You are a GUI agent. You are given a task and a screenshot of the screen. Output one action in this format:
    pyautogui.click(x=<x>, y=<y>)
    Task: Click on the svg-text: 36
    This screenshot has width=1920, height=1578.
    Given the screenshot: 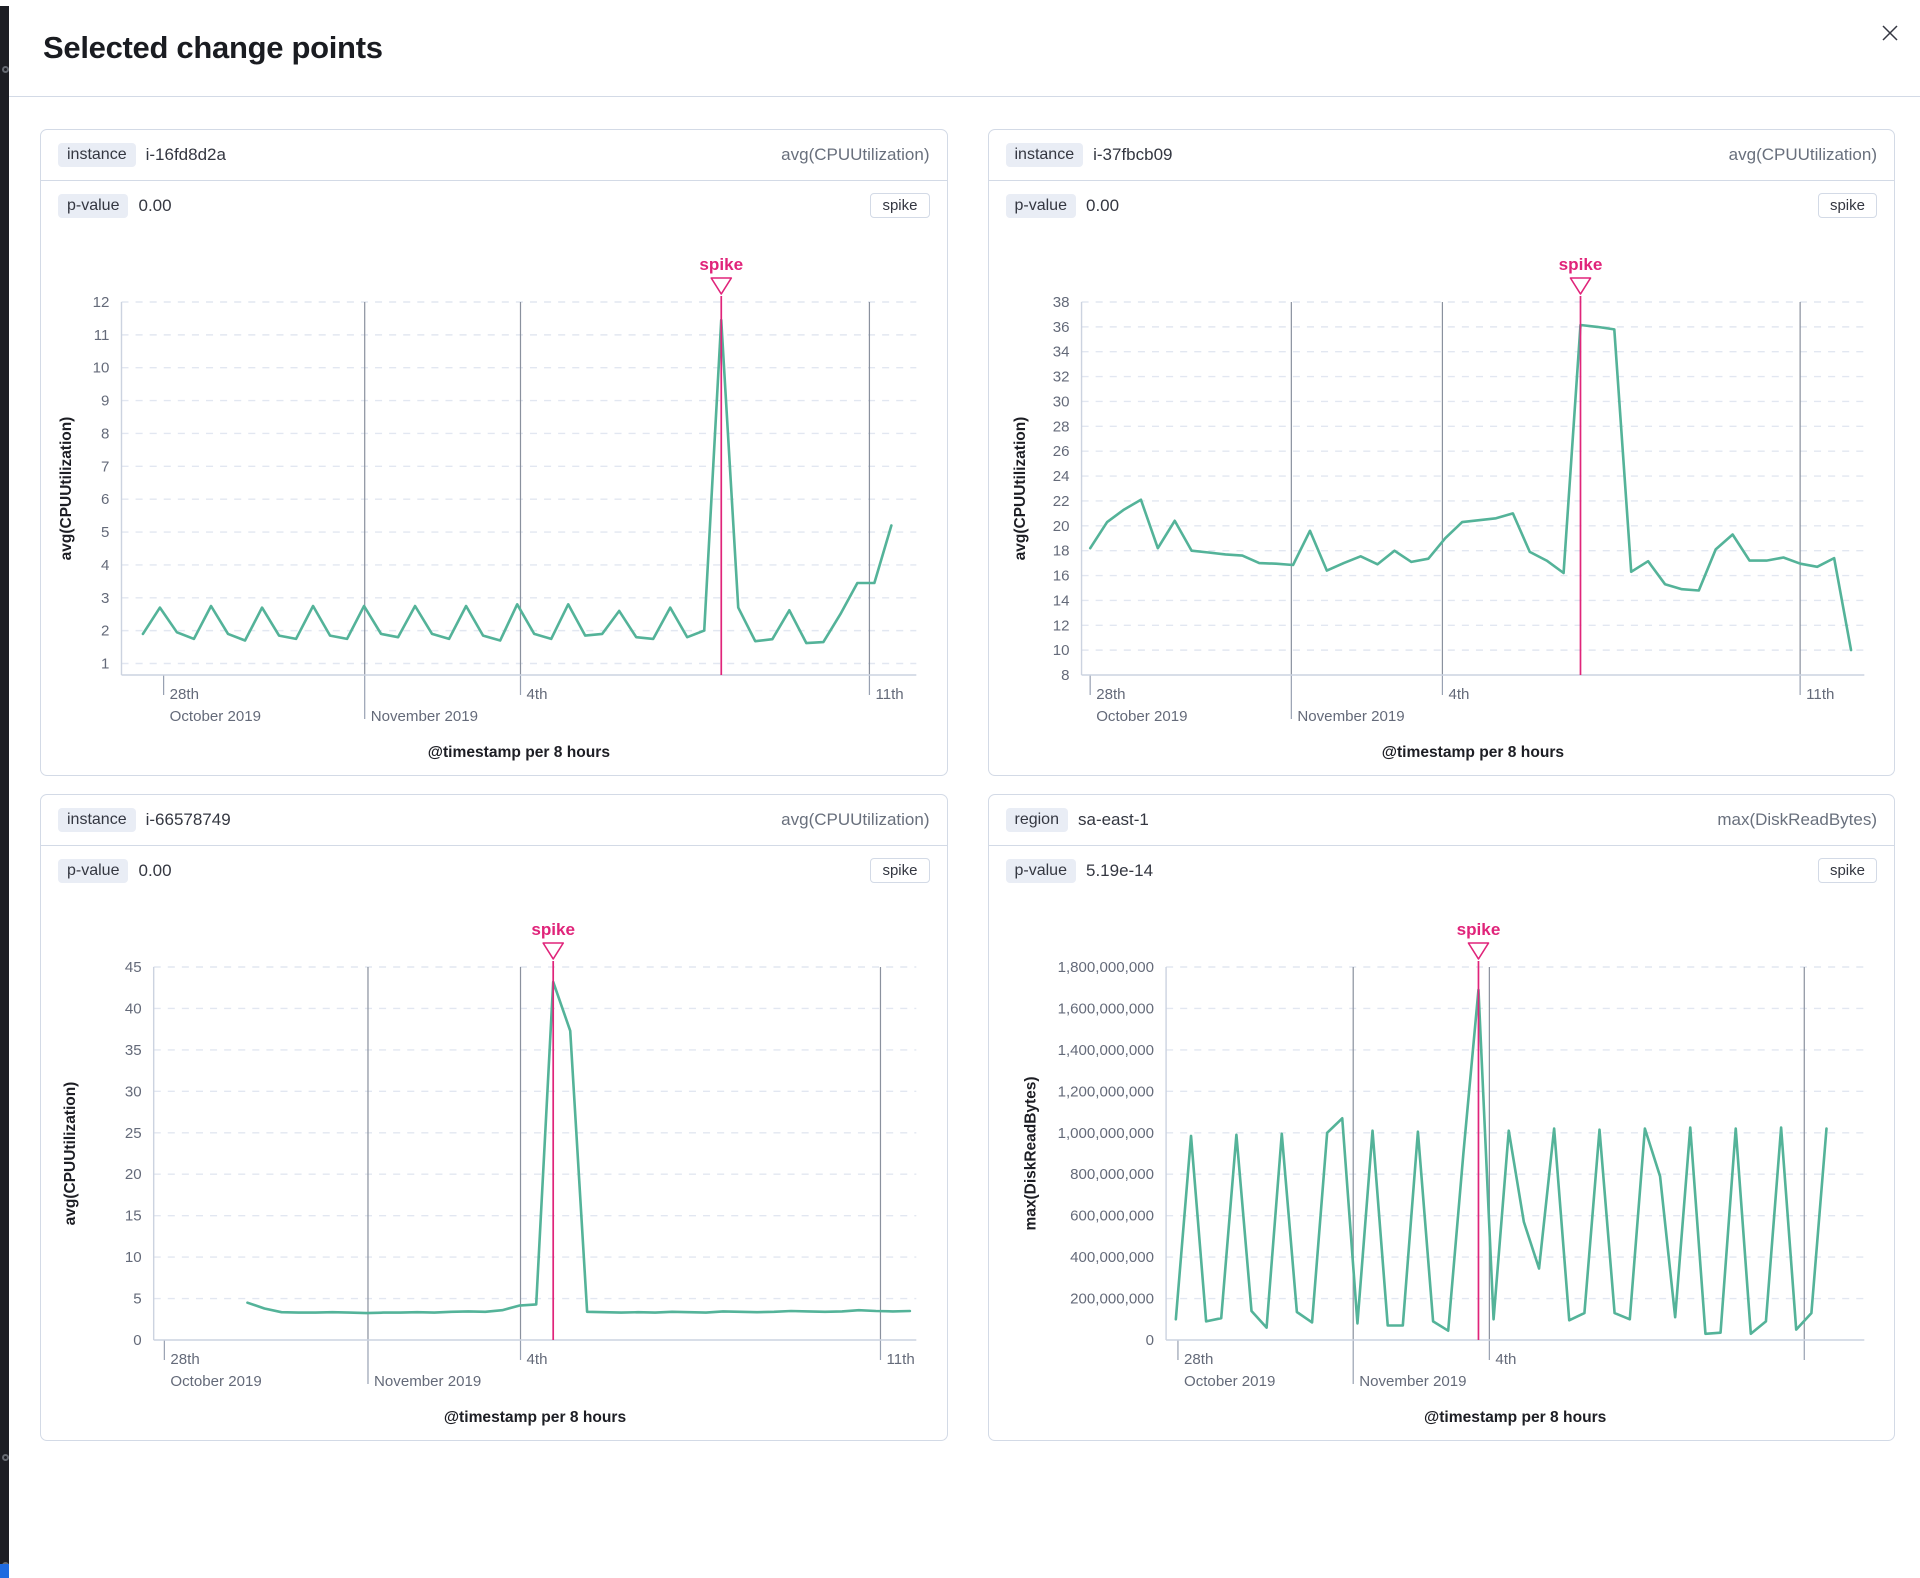 What is the action you would take?
    pyautogui.click(x=1060, y=327)
    